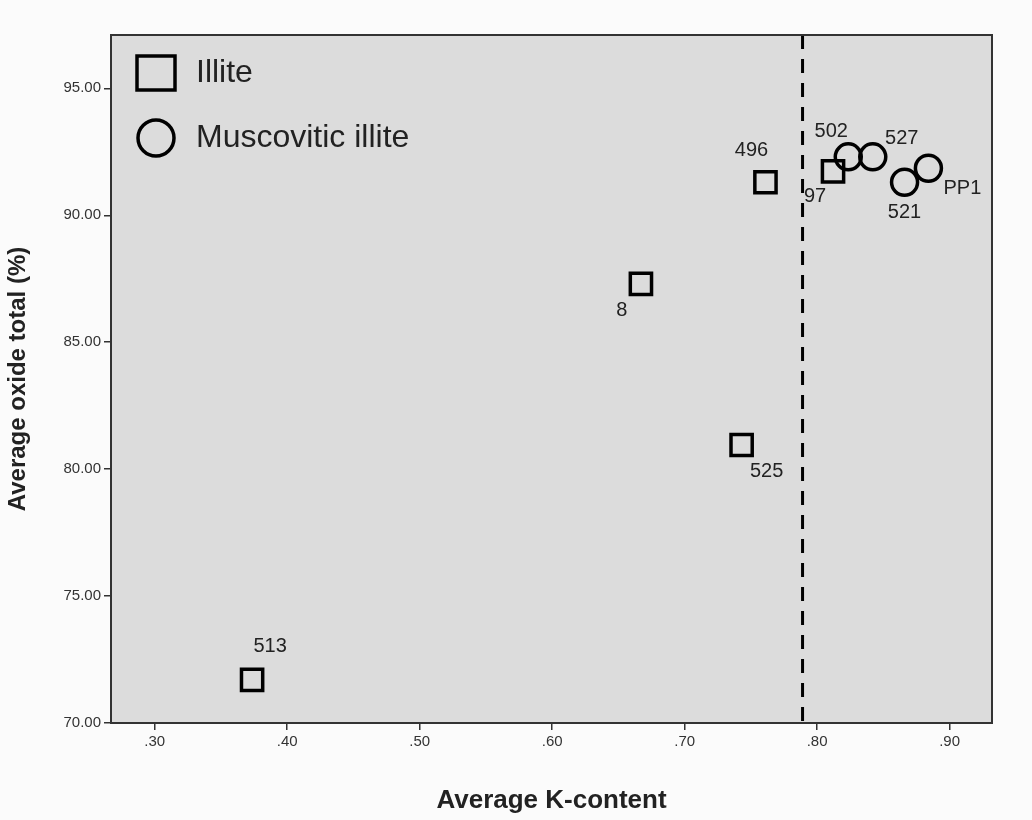  I want to click on x-tick-label: .90, so click(950, 741).